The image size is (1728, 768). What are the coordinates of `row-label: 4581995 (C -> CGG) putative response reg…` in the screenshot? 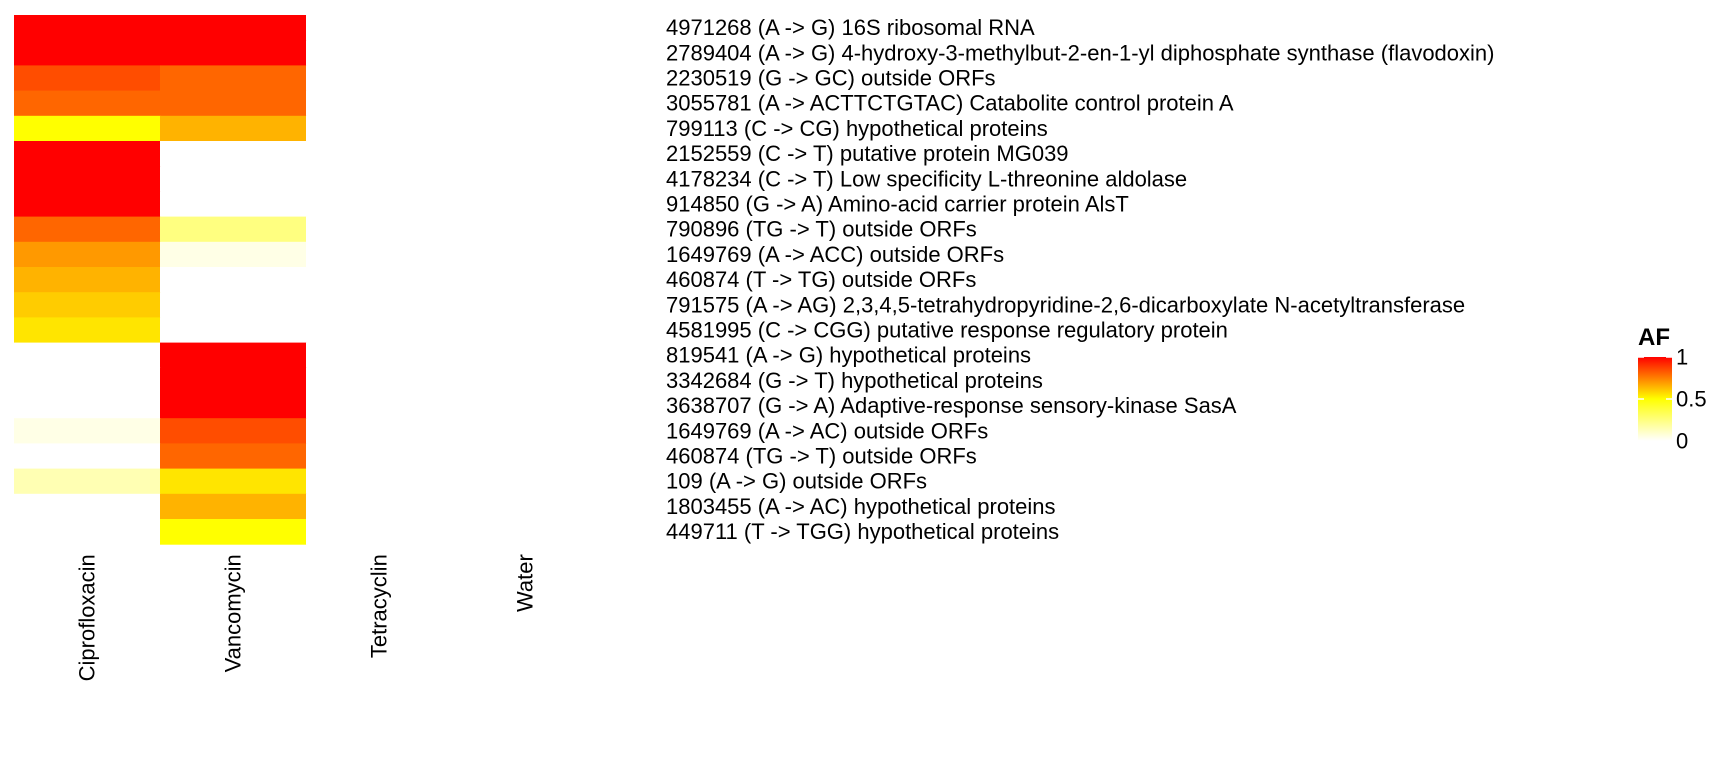 It's located at (947, 330).